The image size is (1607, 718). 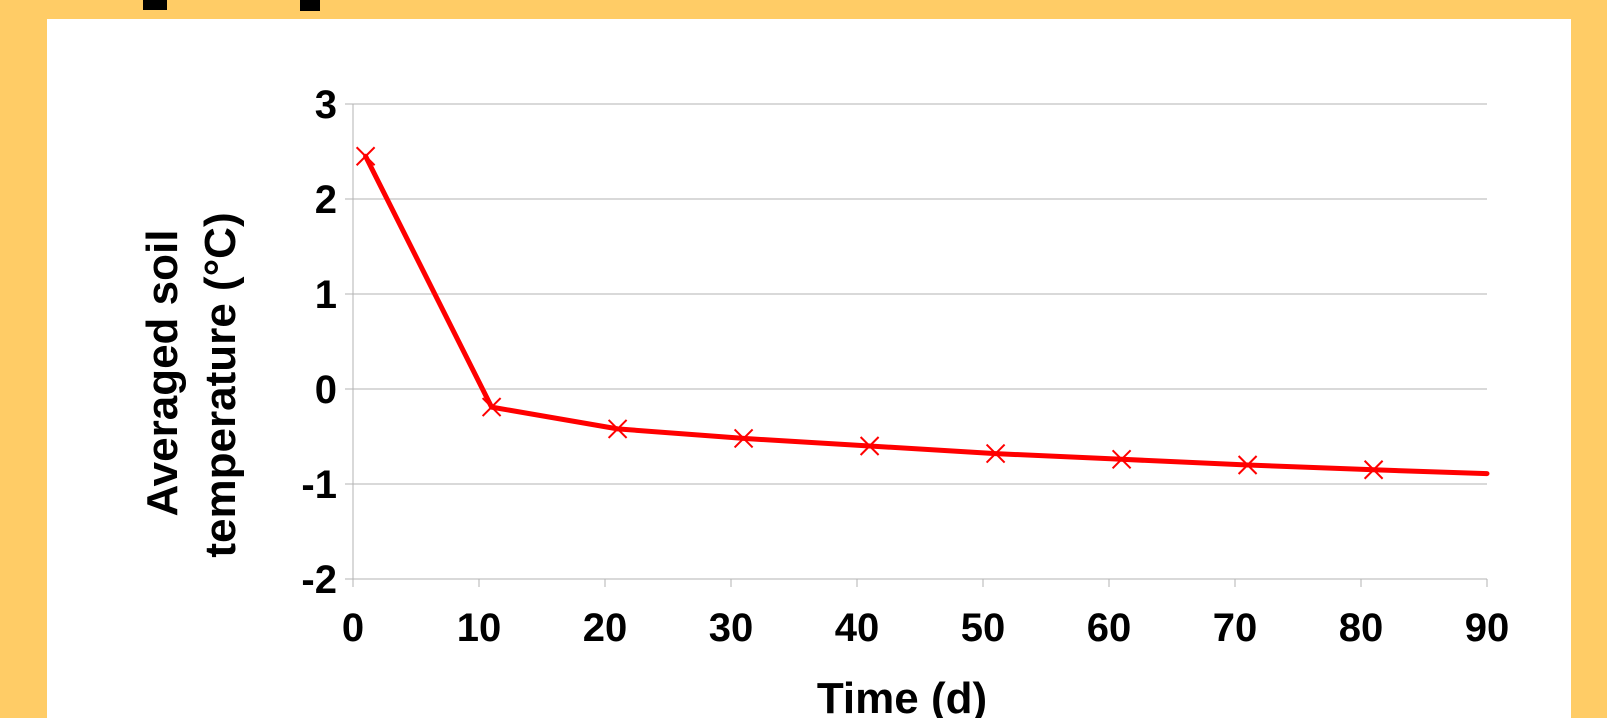 I want to click on y-tick-labels: 3 2 1 0 -1 -2, so click(x=319, y=342).